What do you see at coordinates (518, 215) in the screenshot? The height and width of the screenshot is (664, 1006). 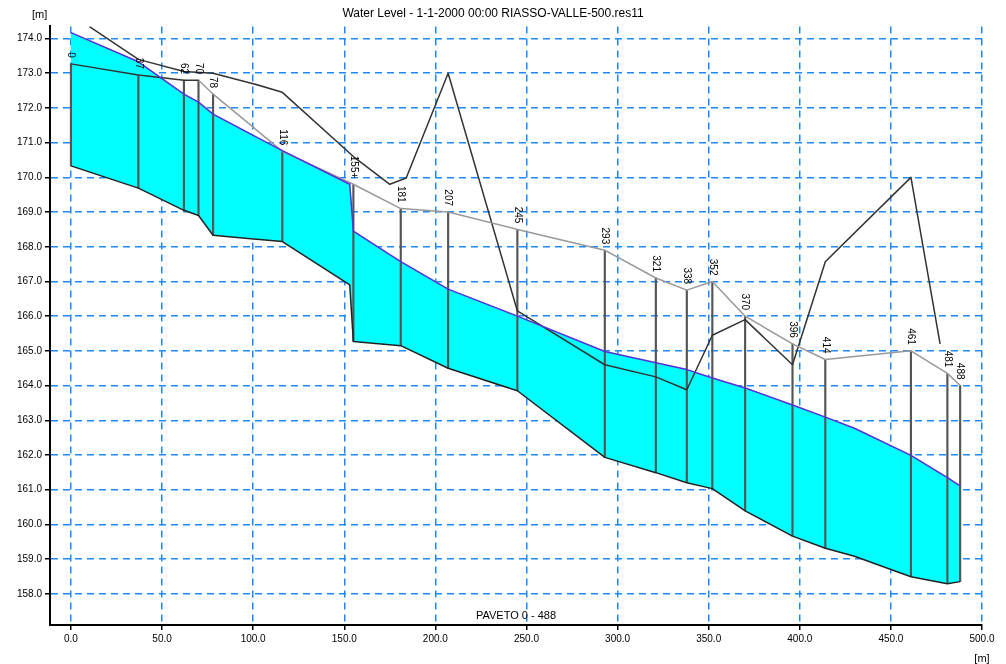 I see `annotation: 245` at bounding box center [518, 215].